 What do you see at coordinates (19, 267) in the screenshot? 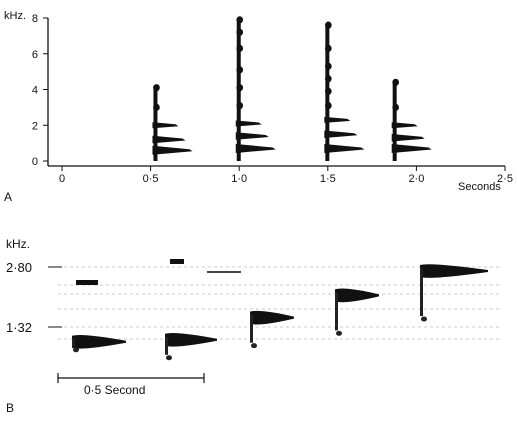
I see `y-tick-label: 2·80` at bounding box center [19, 267].